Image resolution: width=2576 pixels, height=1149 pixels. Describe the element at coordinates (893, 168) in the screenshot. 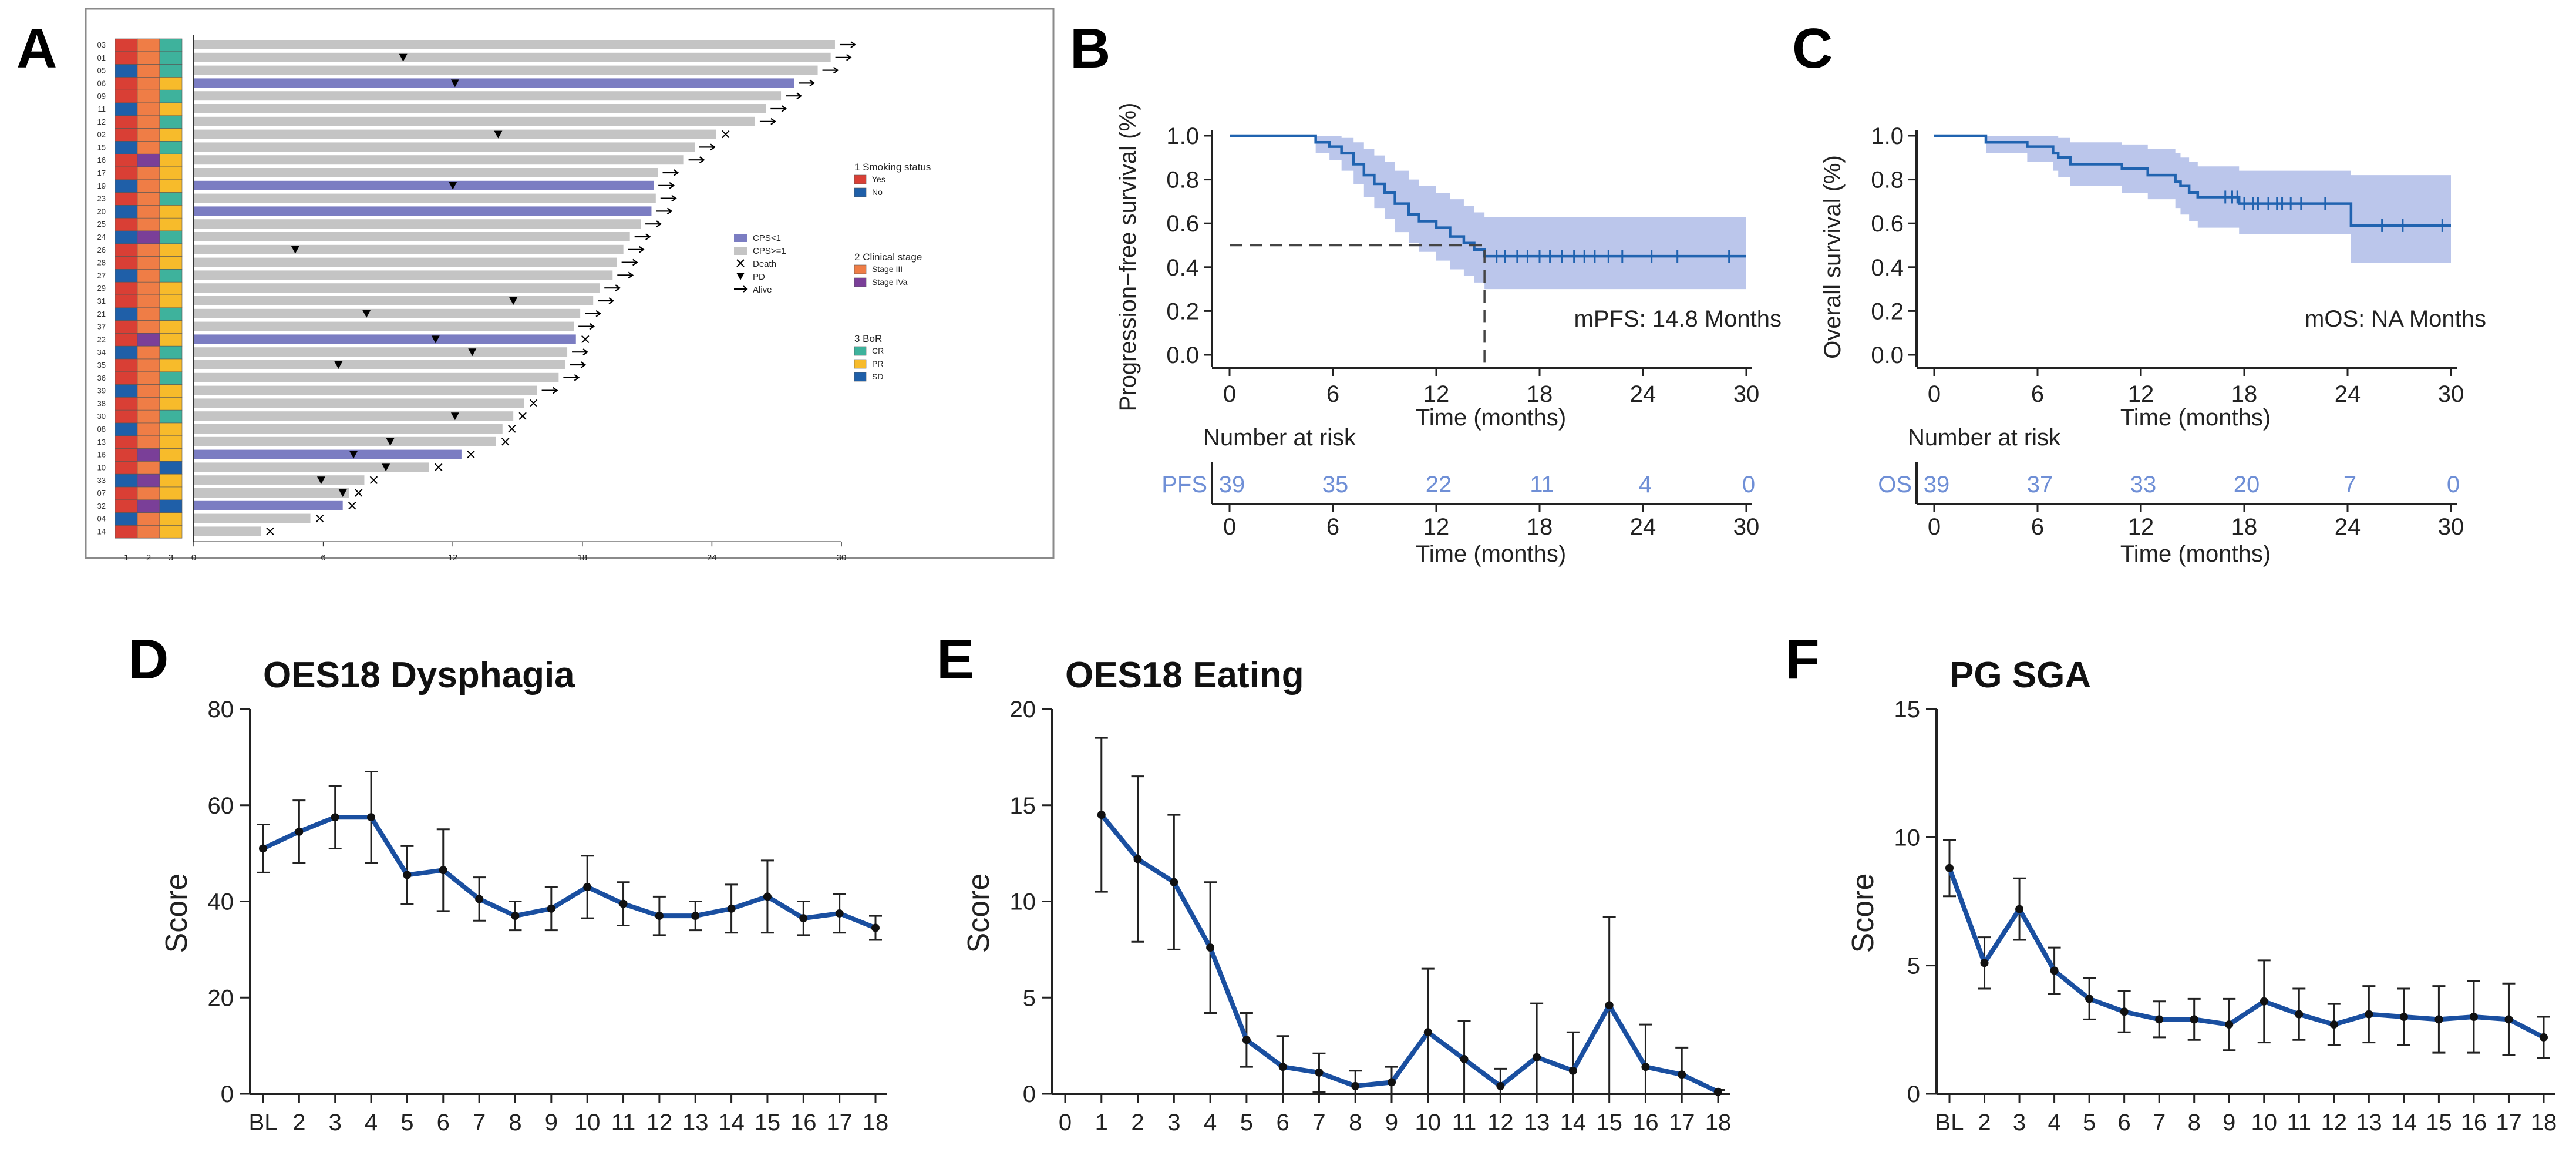

I see `legend-group-title: 1 Smoking status` at that location.